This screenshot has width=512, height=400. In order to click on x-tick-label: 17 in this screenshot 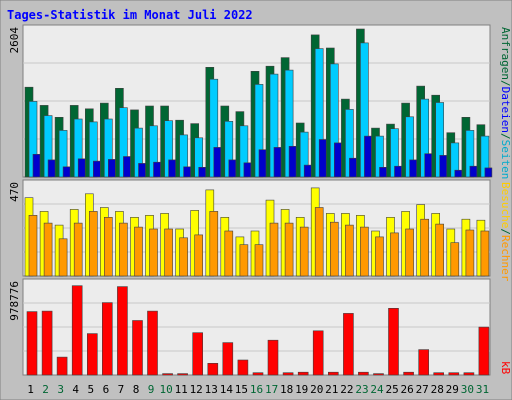, I will do `click(271, 389)`.